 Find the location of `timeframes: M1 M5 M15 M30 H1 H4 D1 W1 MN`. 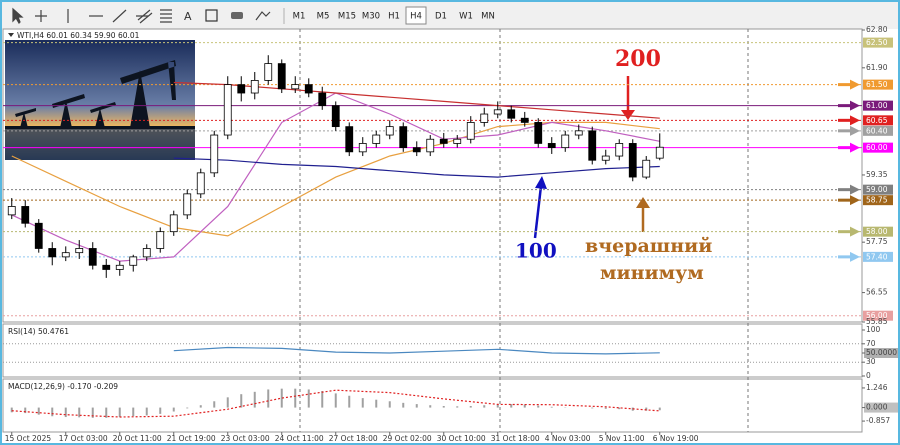

timeframes: M1 M5 M15 M30 H1 H4 D1 W1 MN is located at coordinates (394, 15).